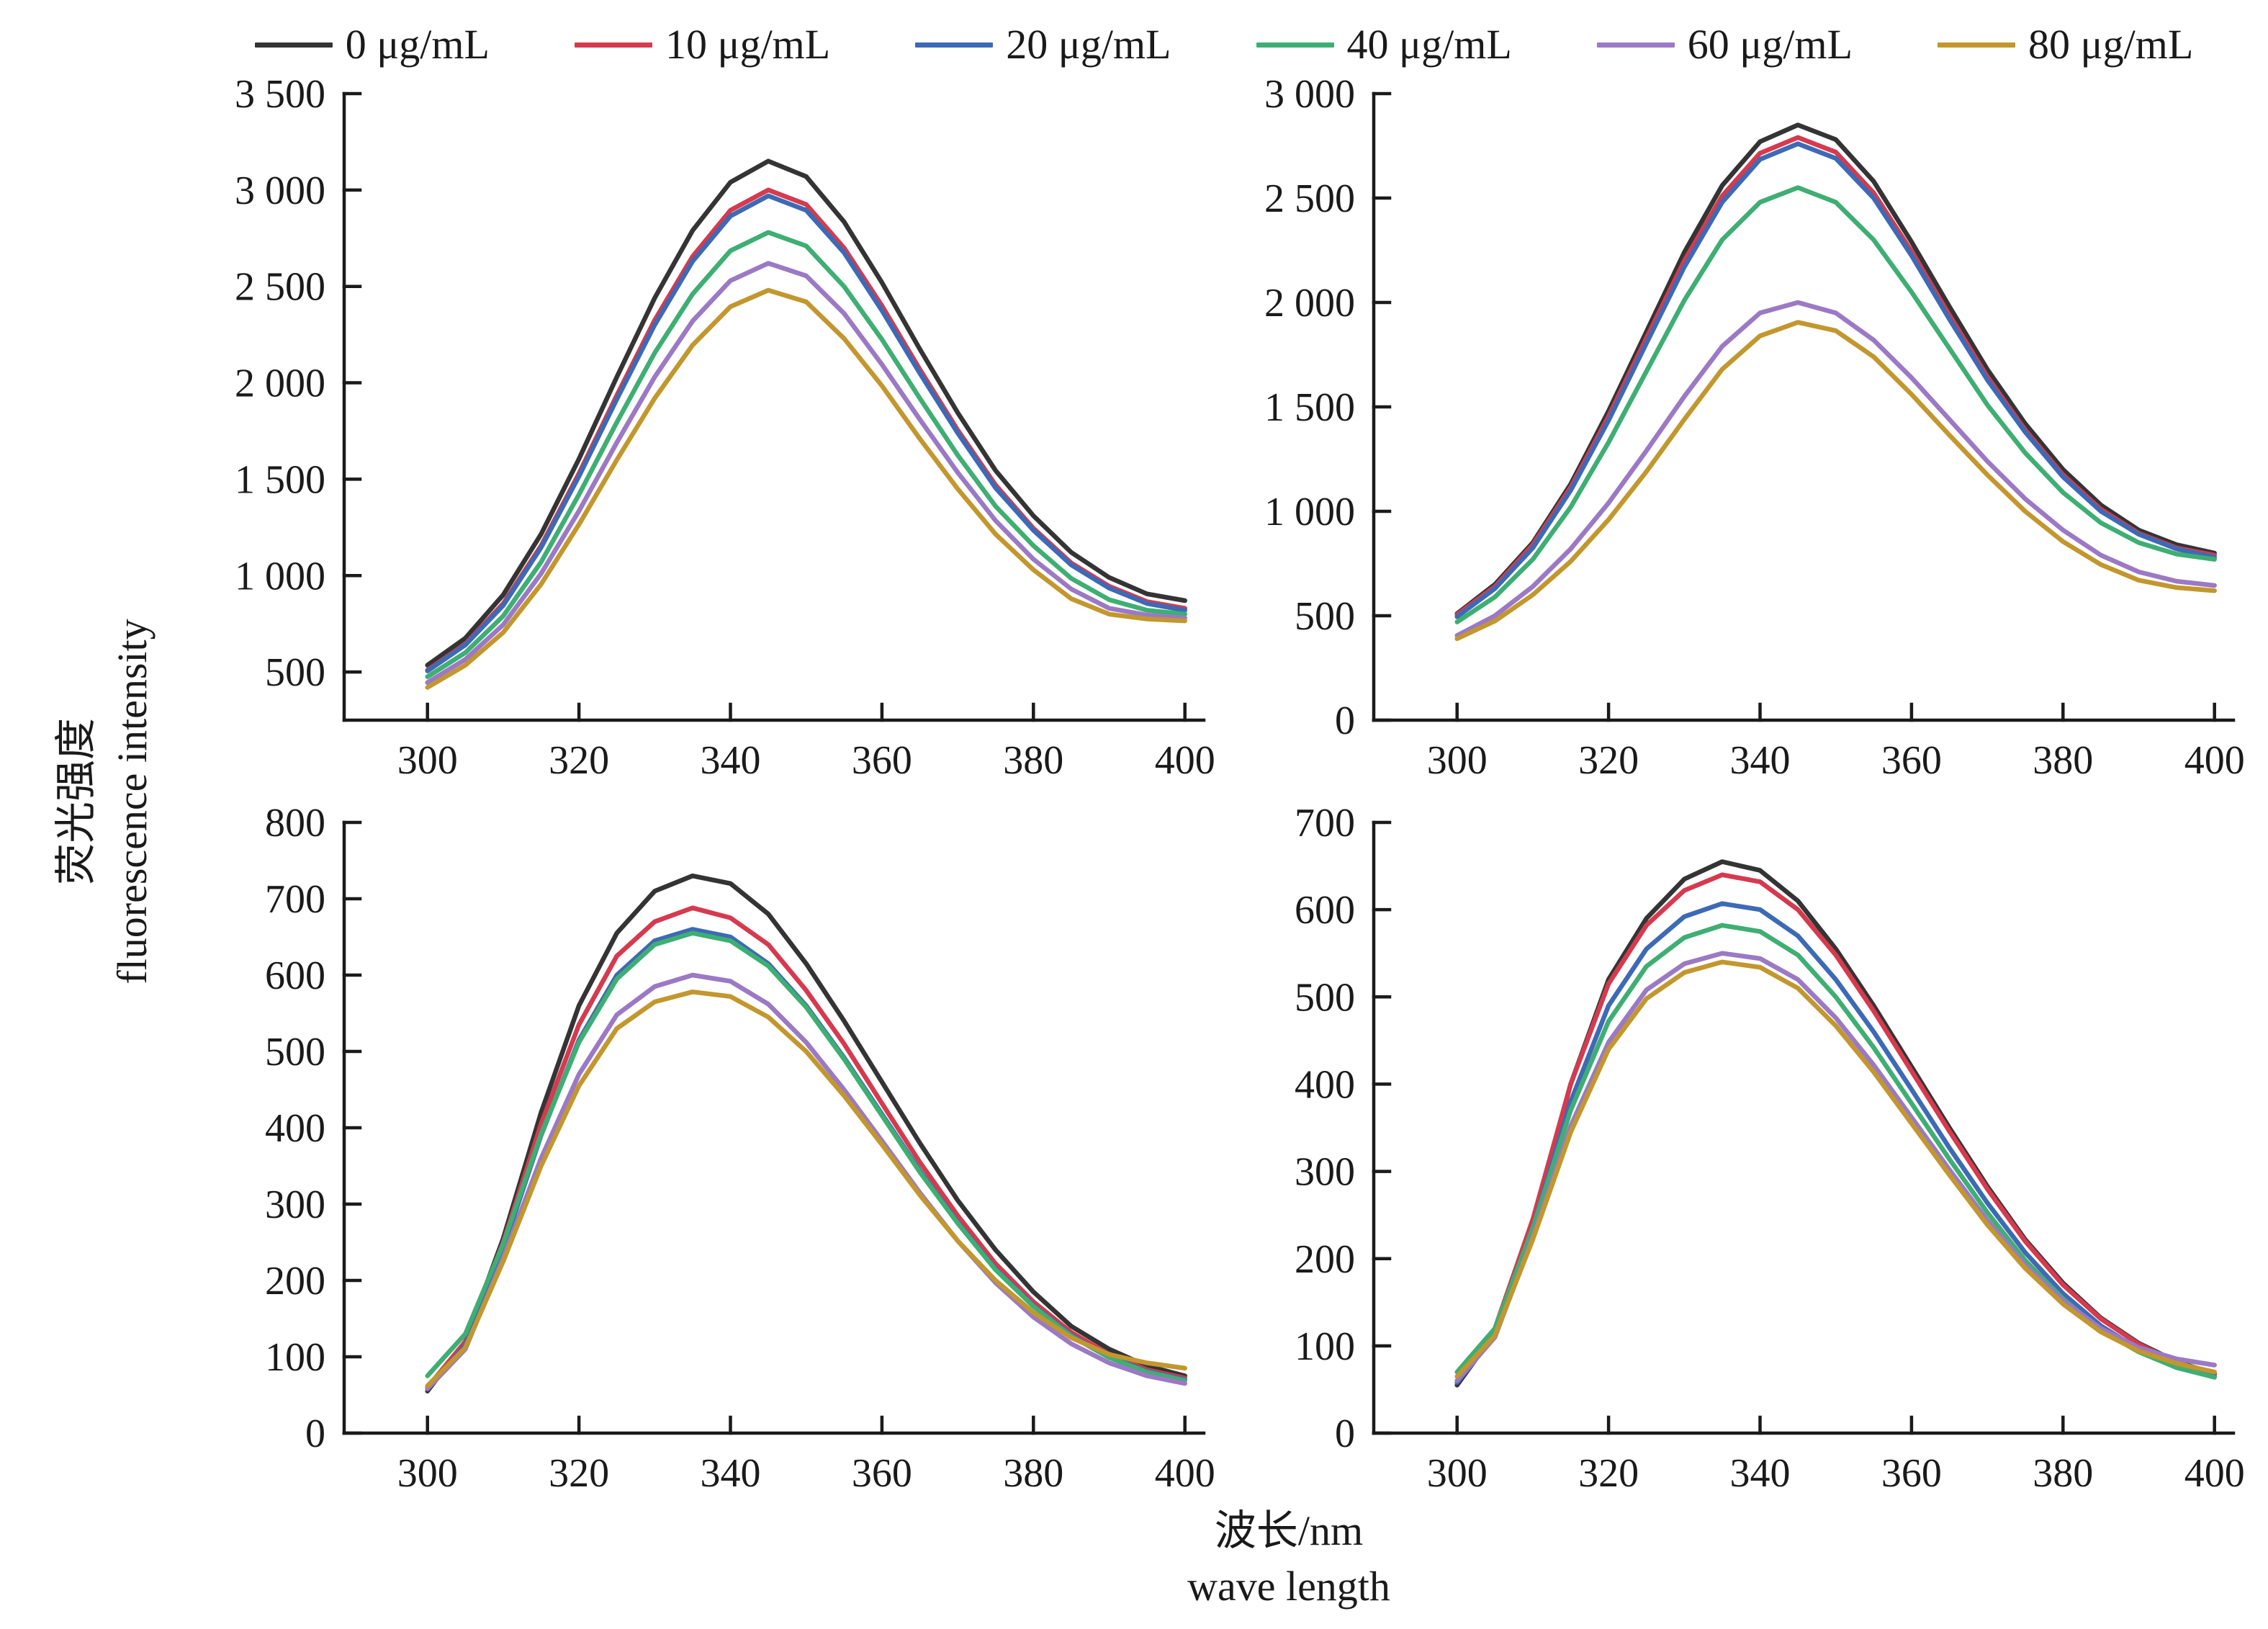 The height and width of the screenshot is (1629, 2268). I want to click on y-tick-label: 3 500, so click(280, 94).